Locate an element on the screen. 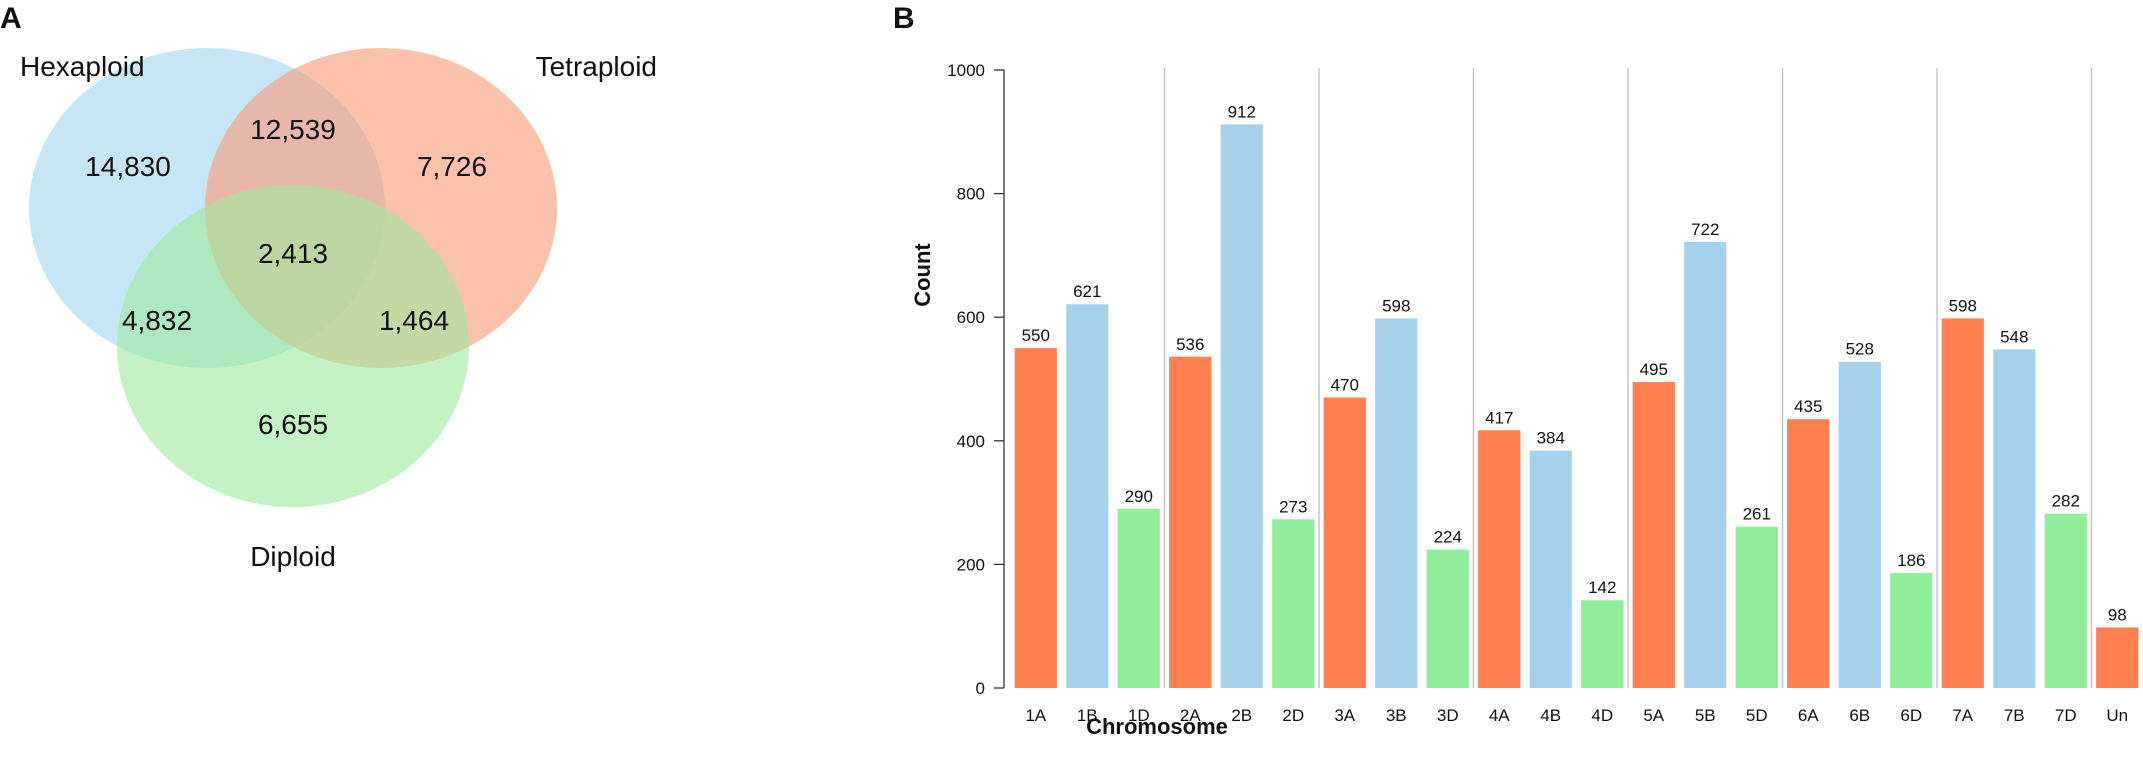  x-tick-label-1a: 1A is located at coordinates (1035, 715).